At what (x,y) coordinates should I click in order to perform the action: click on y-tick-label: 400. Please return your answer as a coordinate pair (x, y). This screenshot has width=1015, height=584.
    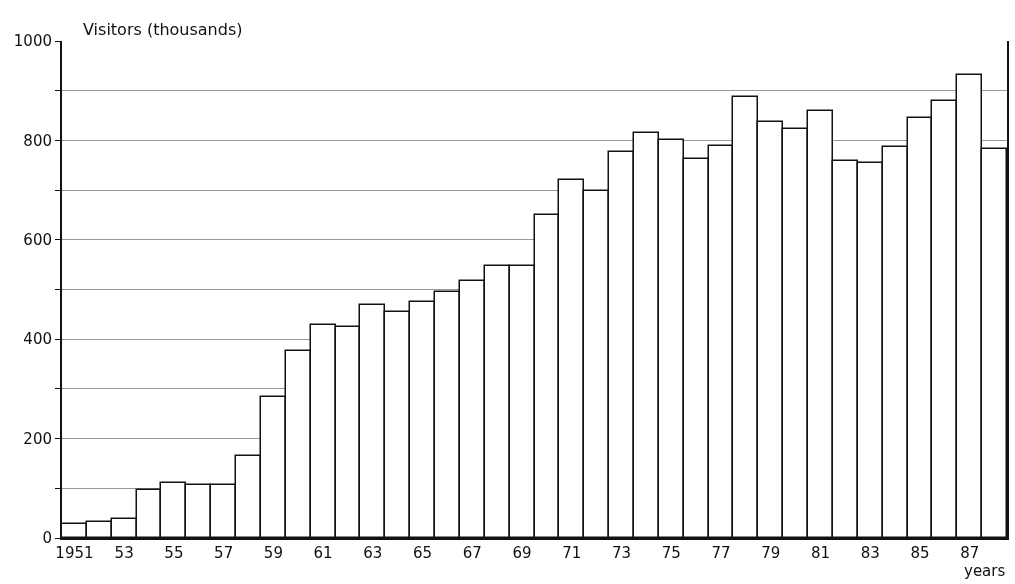
    Looking at the image, I should click on (37, 339).